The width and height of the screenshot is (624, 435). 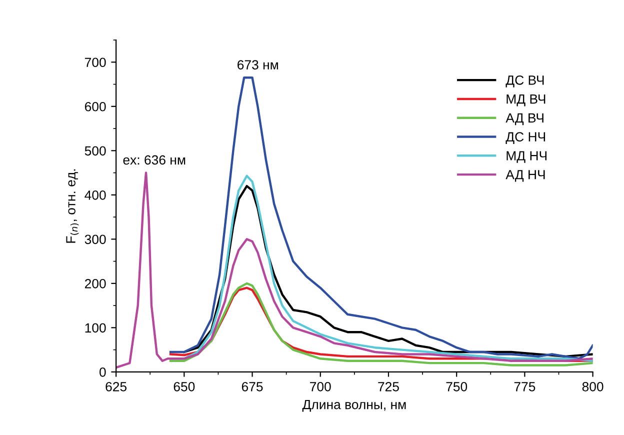 What do you see at coordinates (103, 372) in the screenshot?
I see `y-tick-label: 0` at bounding box center [103, 372].